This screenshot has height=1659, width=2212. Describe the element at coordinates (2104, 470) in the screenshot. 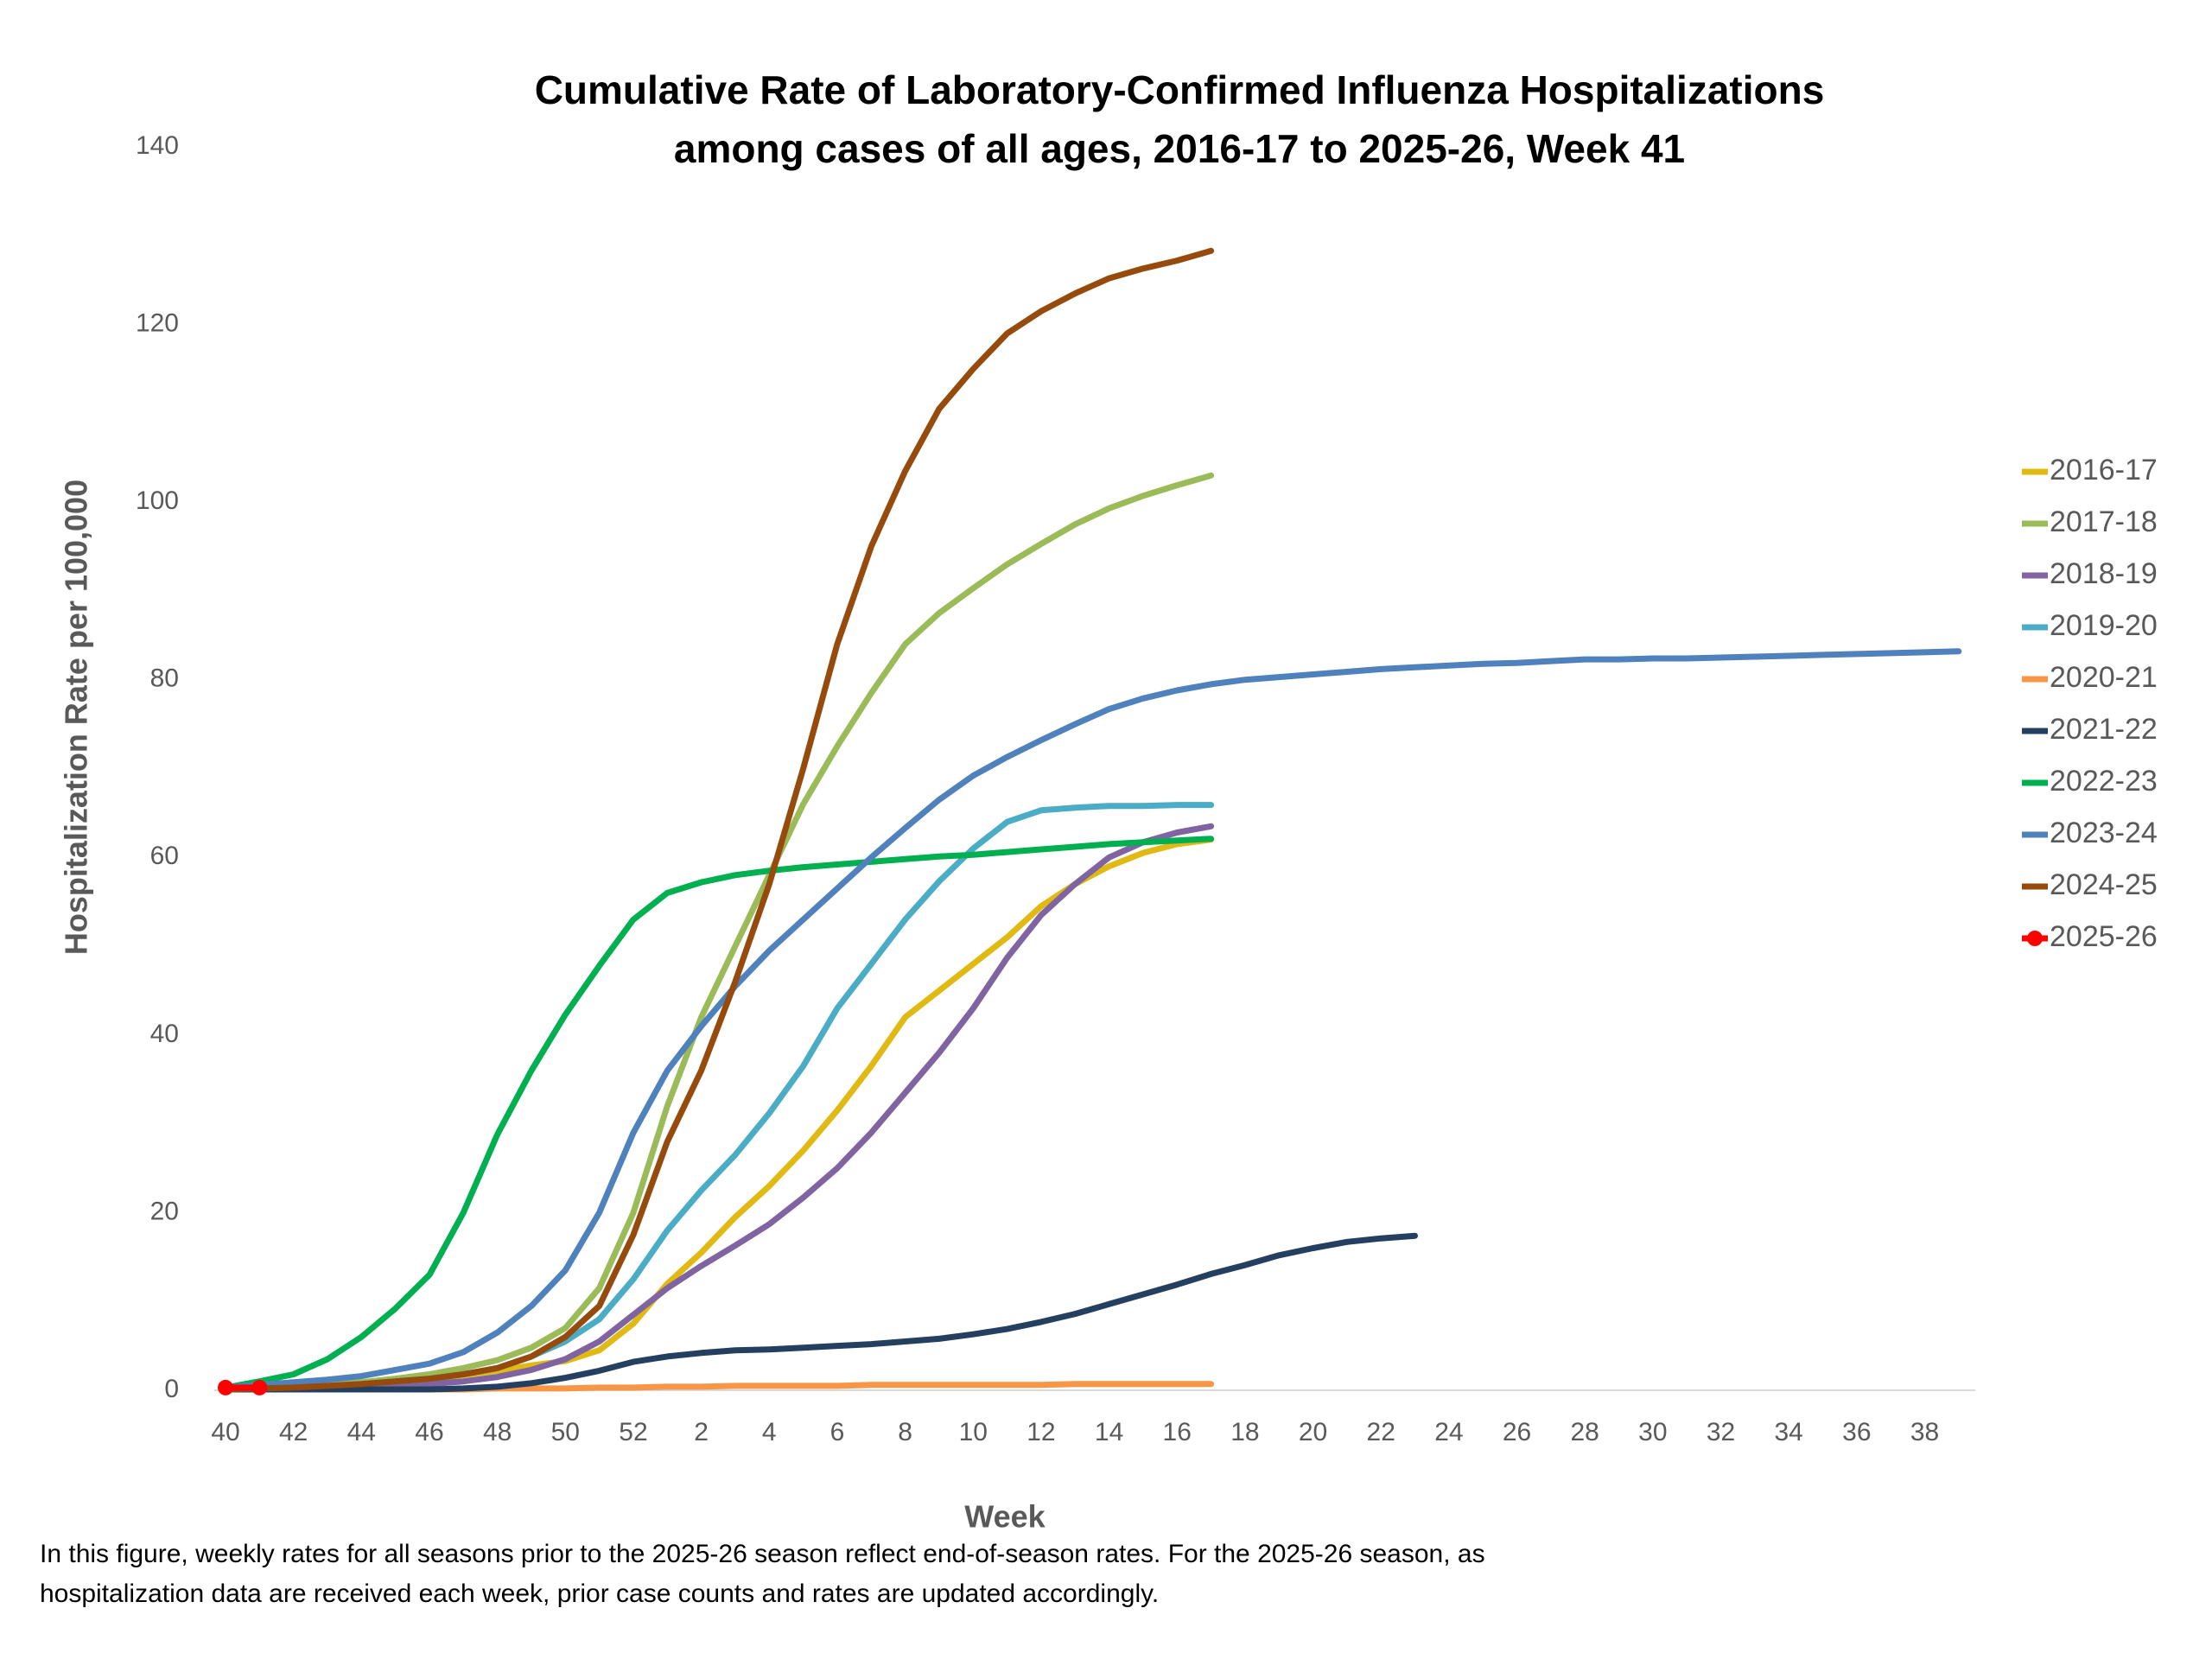

I see `legend-label: 2016-17` at that location.